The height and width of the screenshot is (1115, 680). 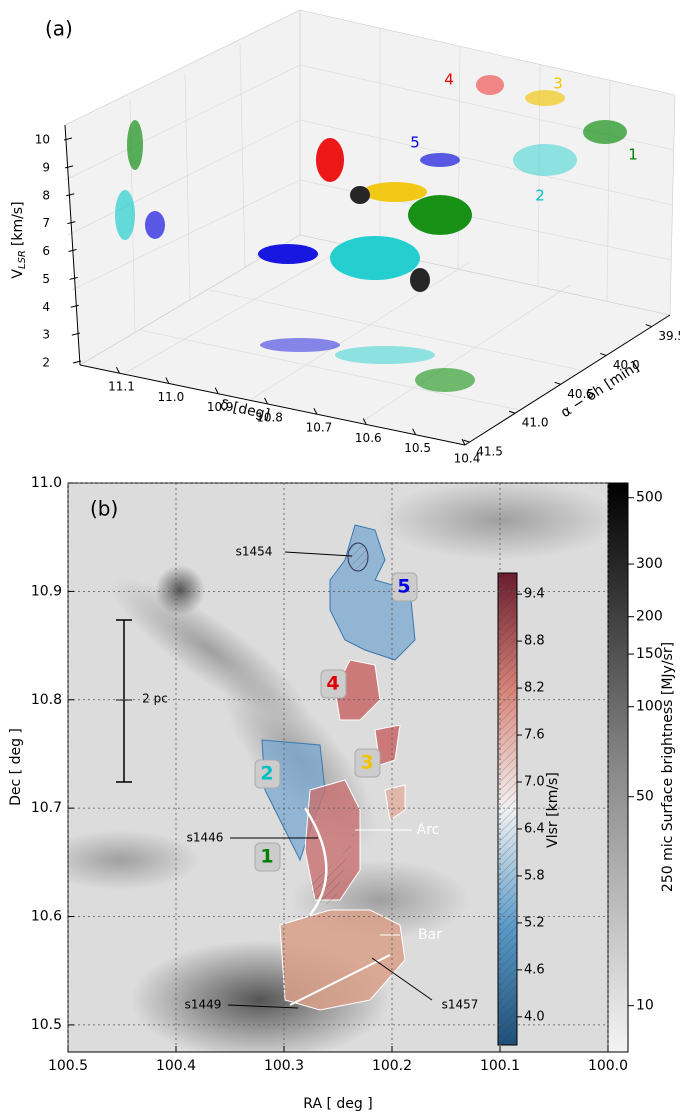 What do you see at coordinates (540, 196) in the screenshot?
I see `cloud-label: 2` at bounding box center [540, 196].